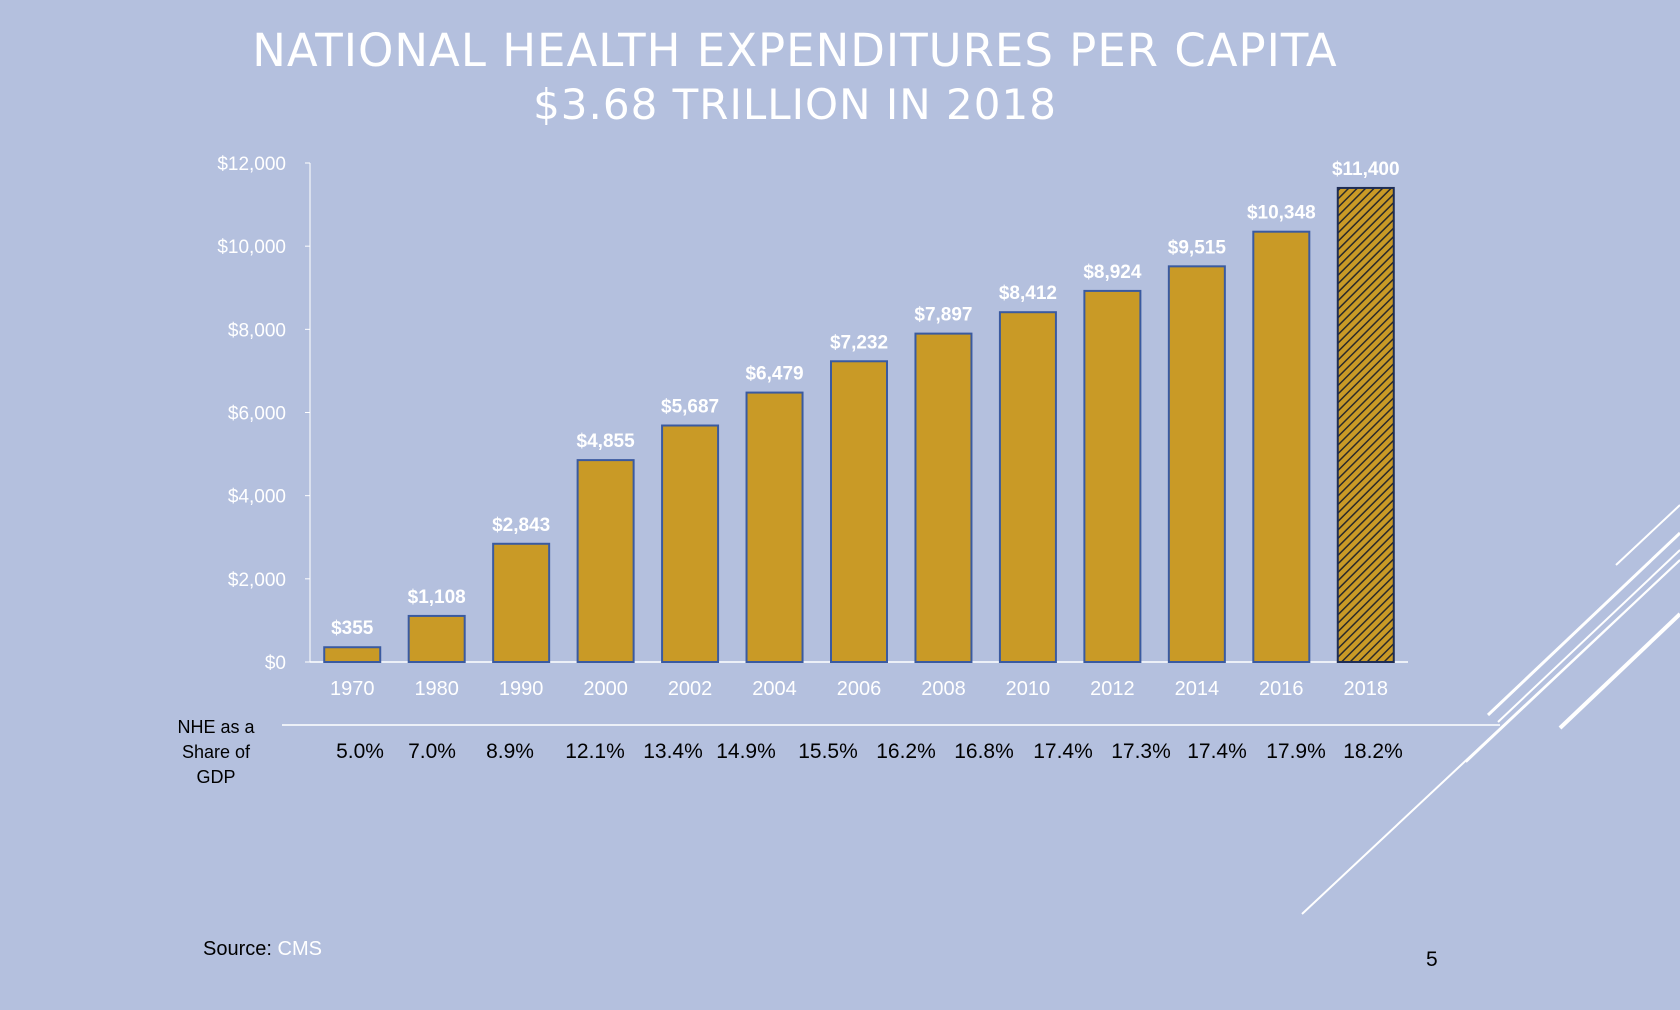 The image size is (1680, 1010). I want to click on gdp-share-value: 5.0%, so click(360, 751).